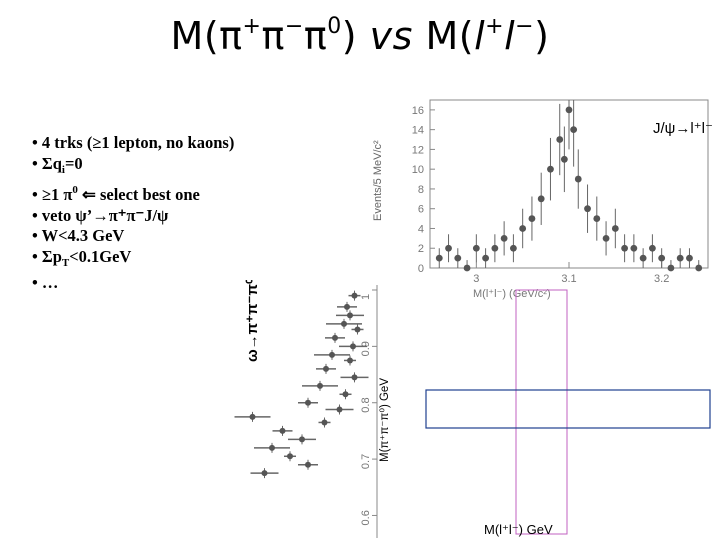 The height and width of the screenshot is (540, 720). What do you see at coordinates (568, 409) in the screenshot?
I see `omega-mass-window-box` at bounding box center [568, 409].